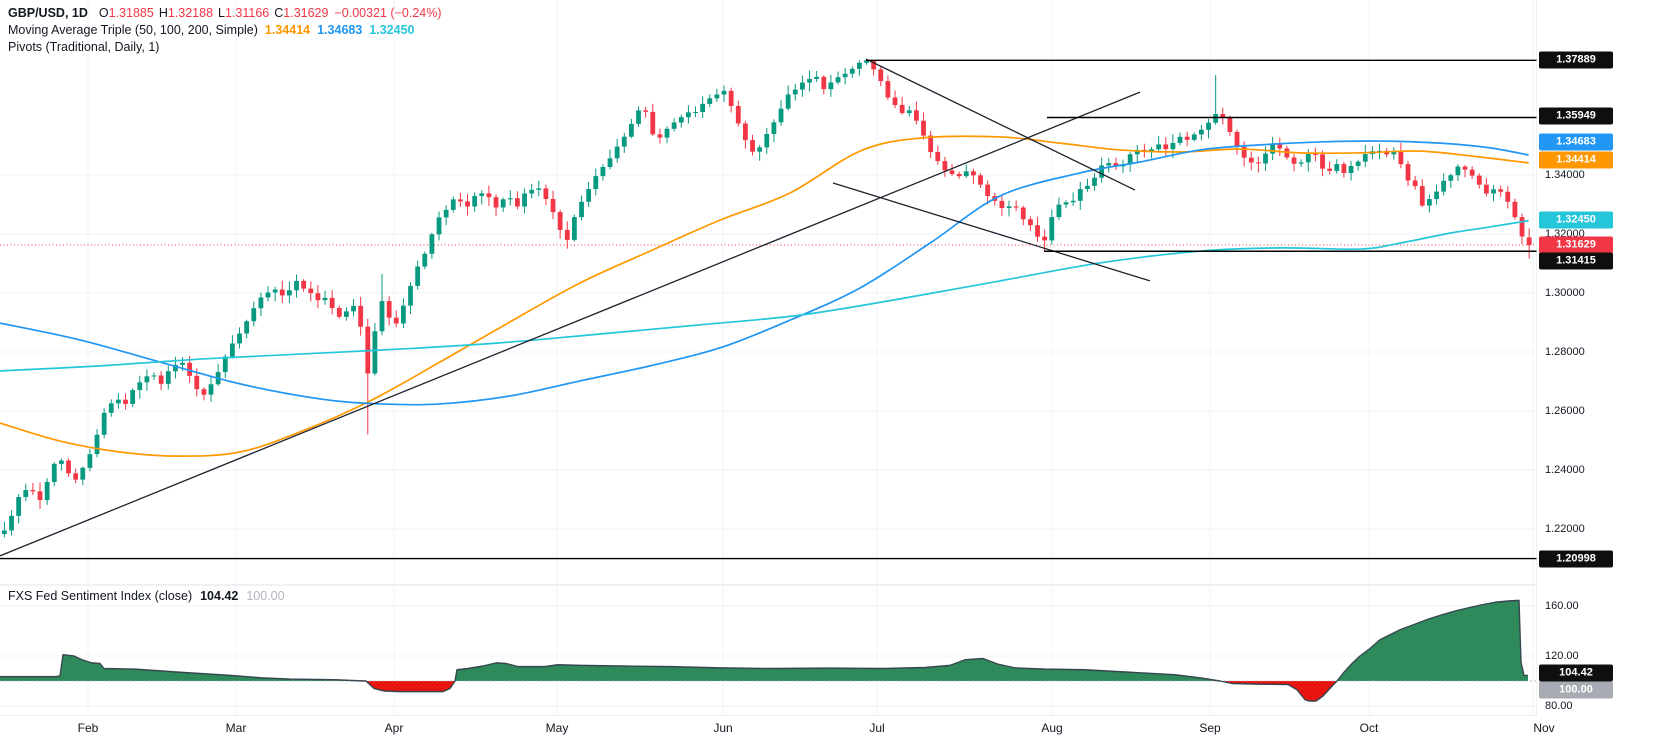 This screenshot has width=1670, height=742. Describe the element at coordinates (1565, 293) in the screenshot. I see `price-tick-label: 1.30000` at that location.